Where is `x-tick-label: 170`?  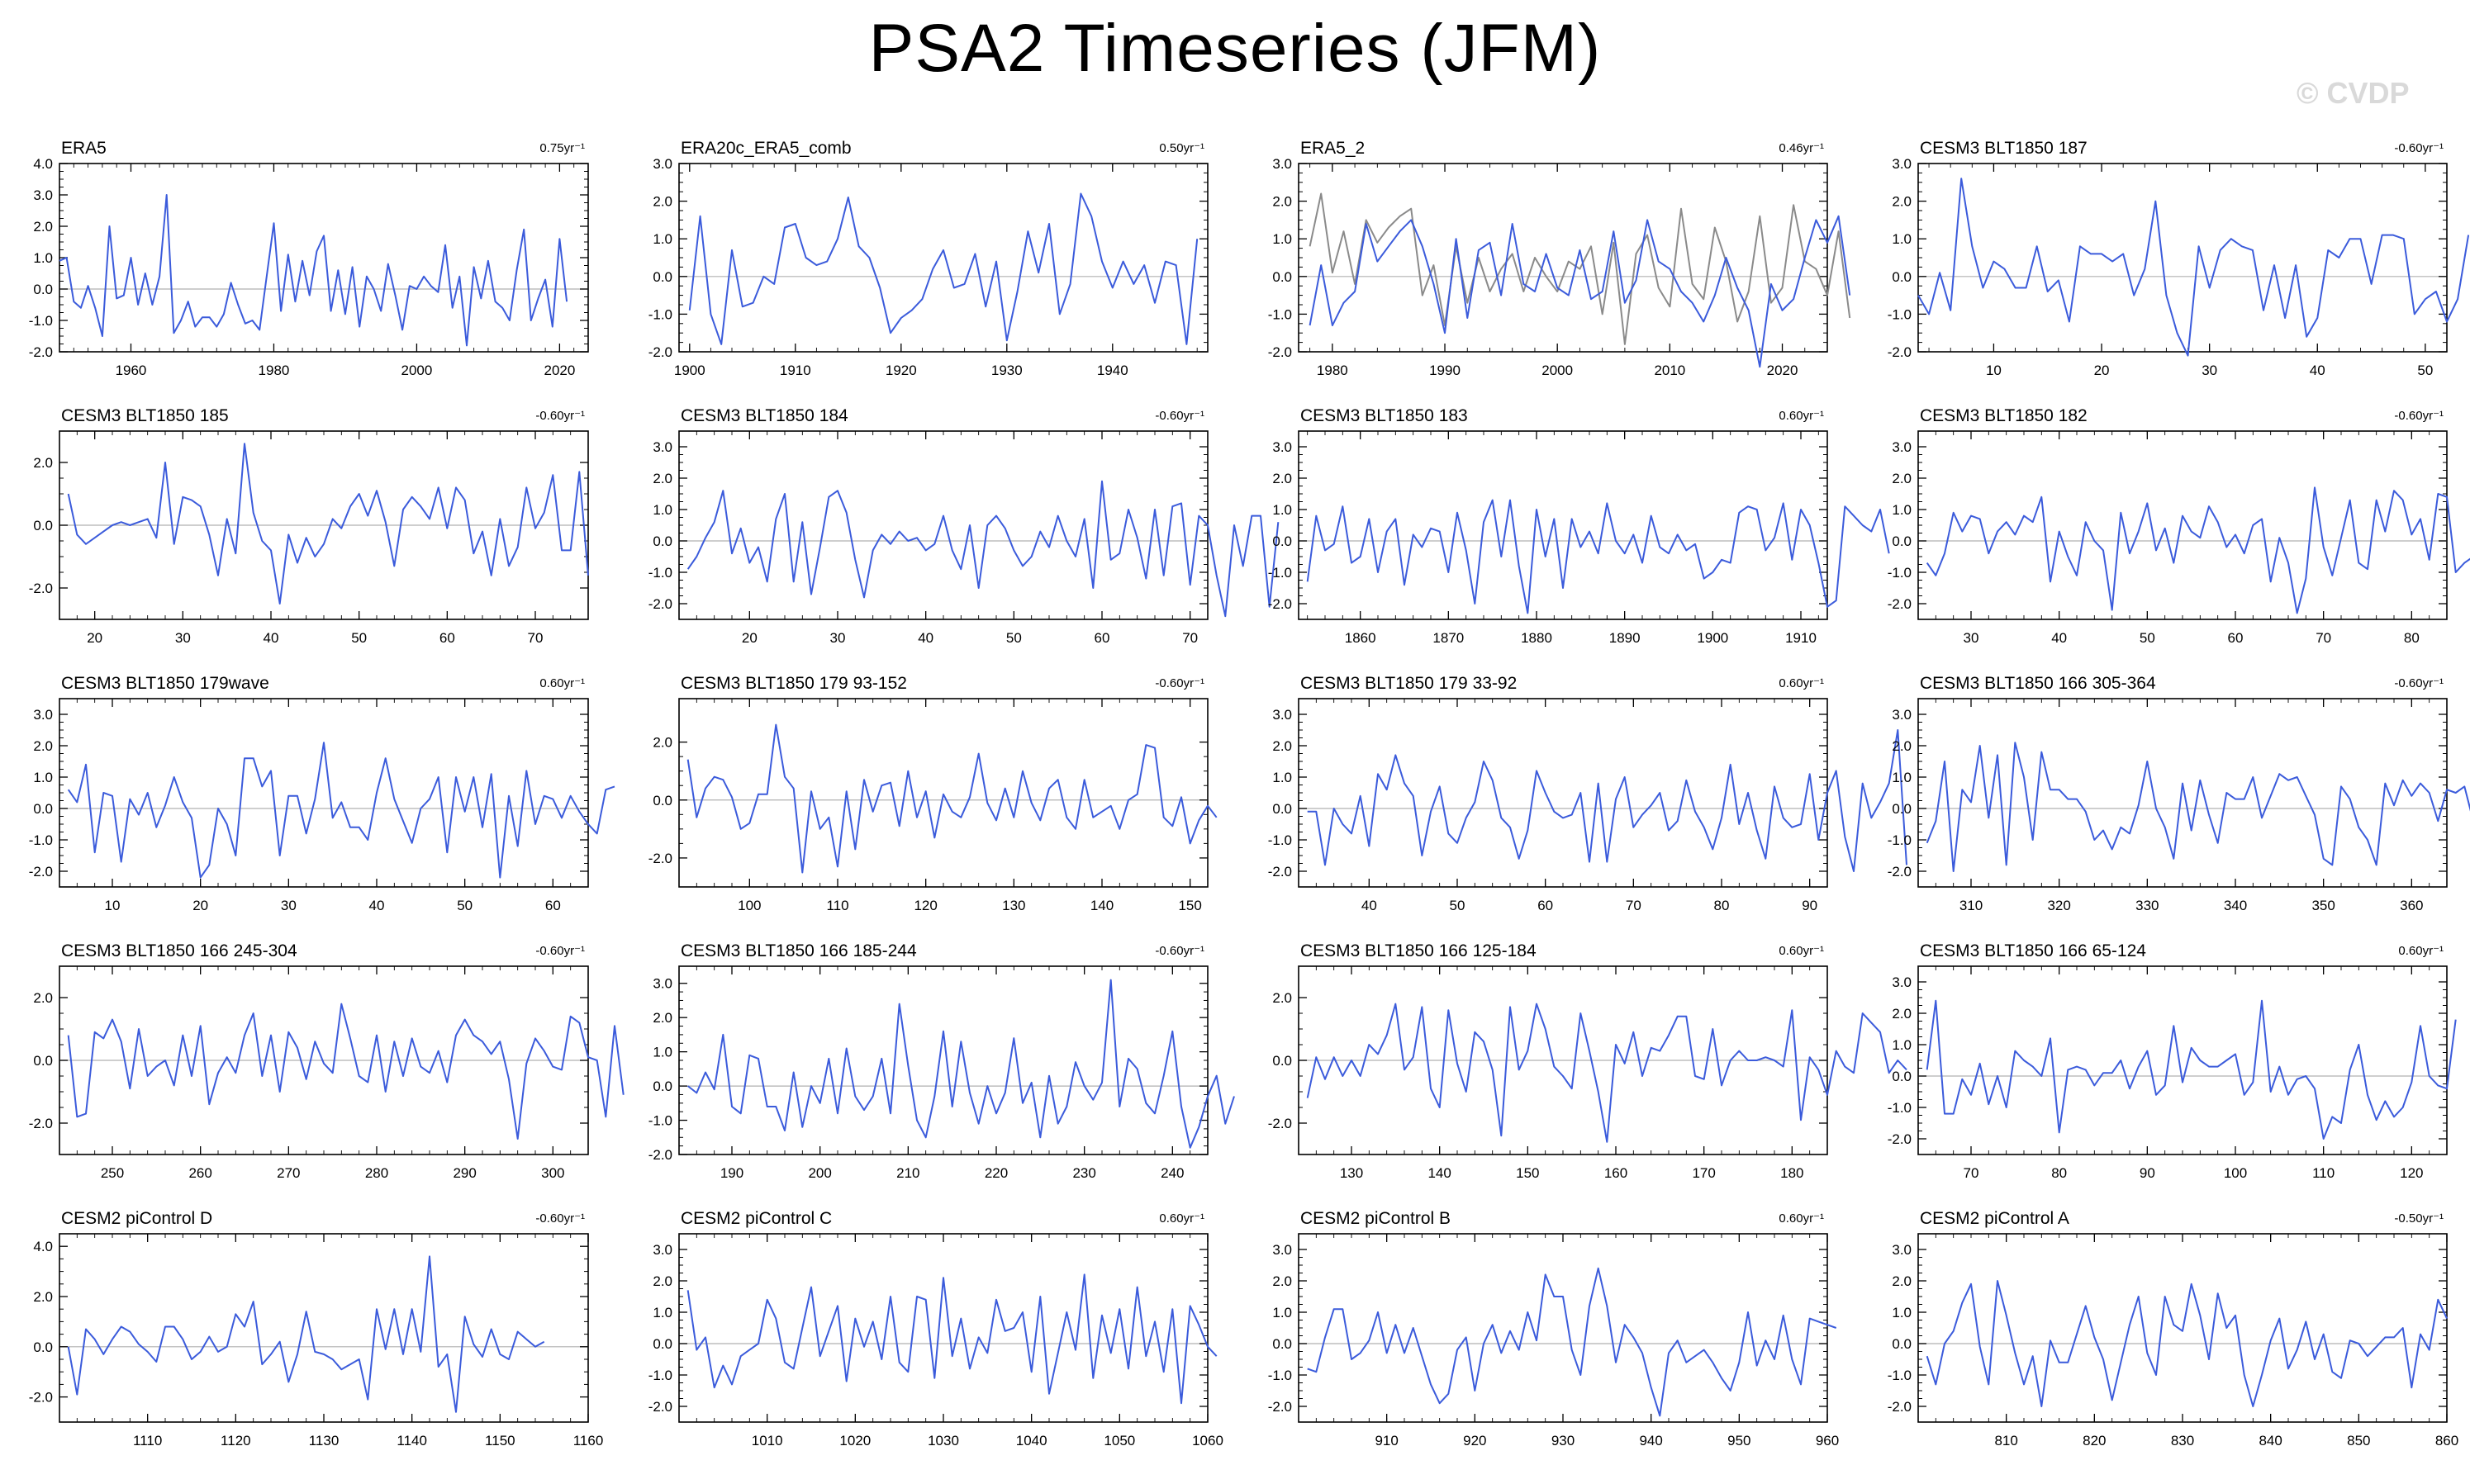 x-tick-label: 170 is located at coordinates (1703, 1173).